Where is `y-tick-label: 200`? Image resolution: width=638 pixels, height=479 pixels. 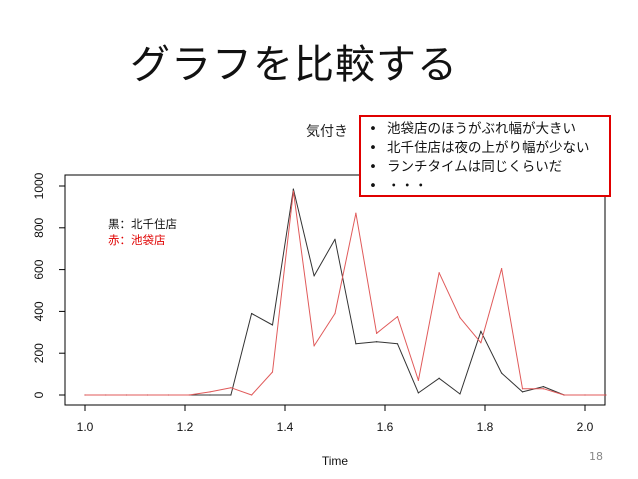 y-tick-label: 200 is located at coordinates (39, 353).